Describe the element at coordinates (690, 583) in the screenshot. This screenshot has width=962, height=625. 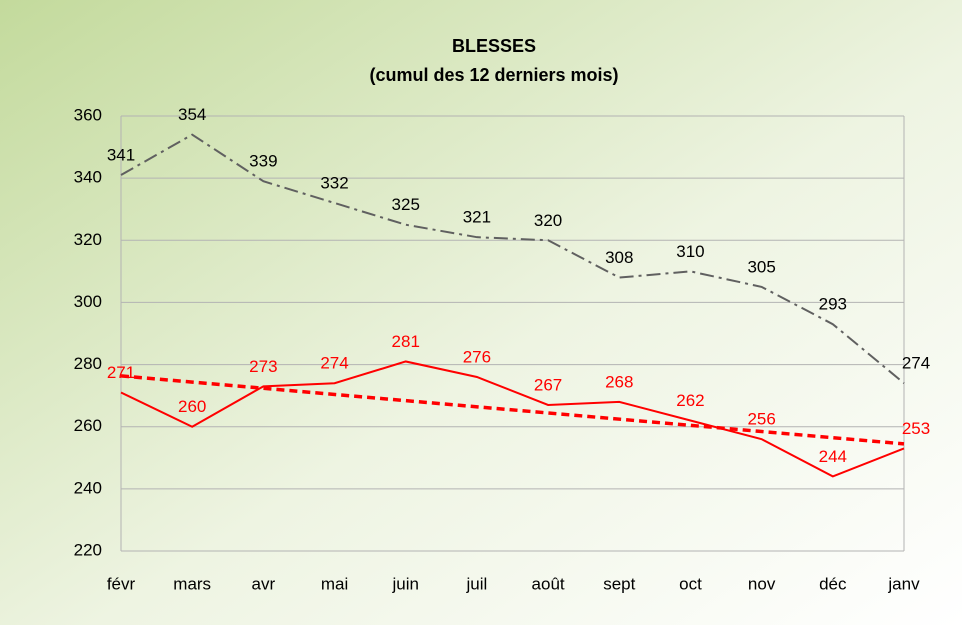
I see `x-tick-label: oct` at that location.